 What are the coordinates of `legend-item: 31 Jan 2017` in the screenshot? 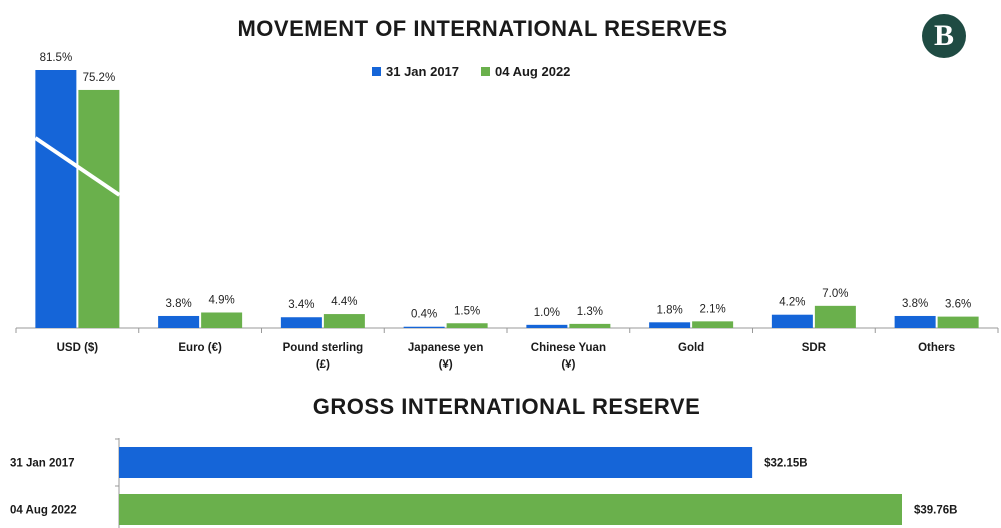 It's located at (415, 71).